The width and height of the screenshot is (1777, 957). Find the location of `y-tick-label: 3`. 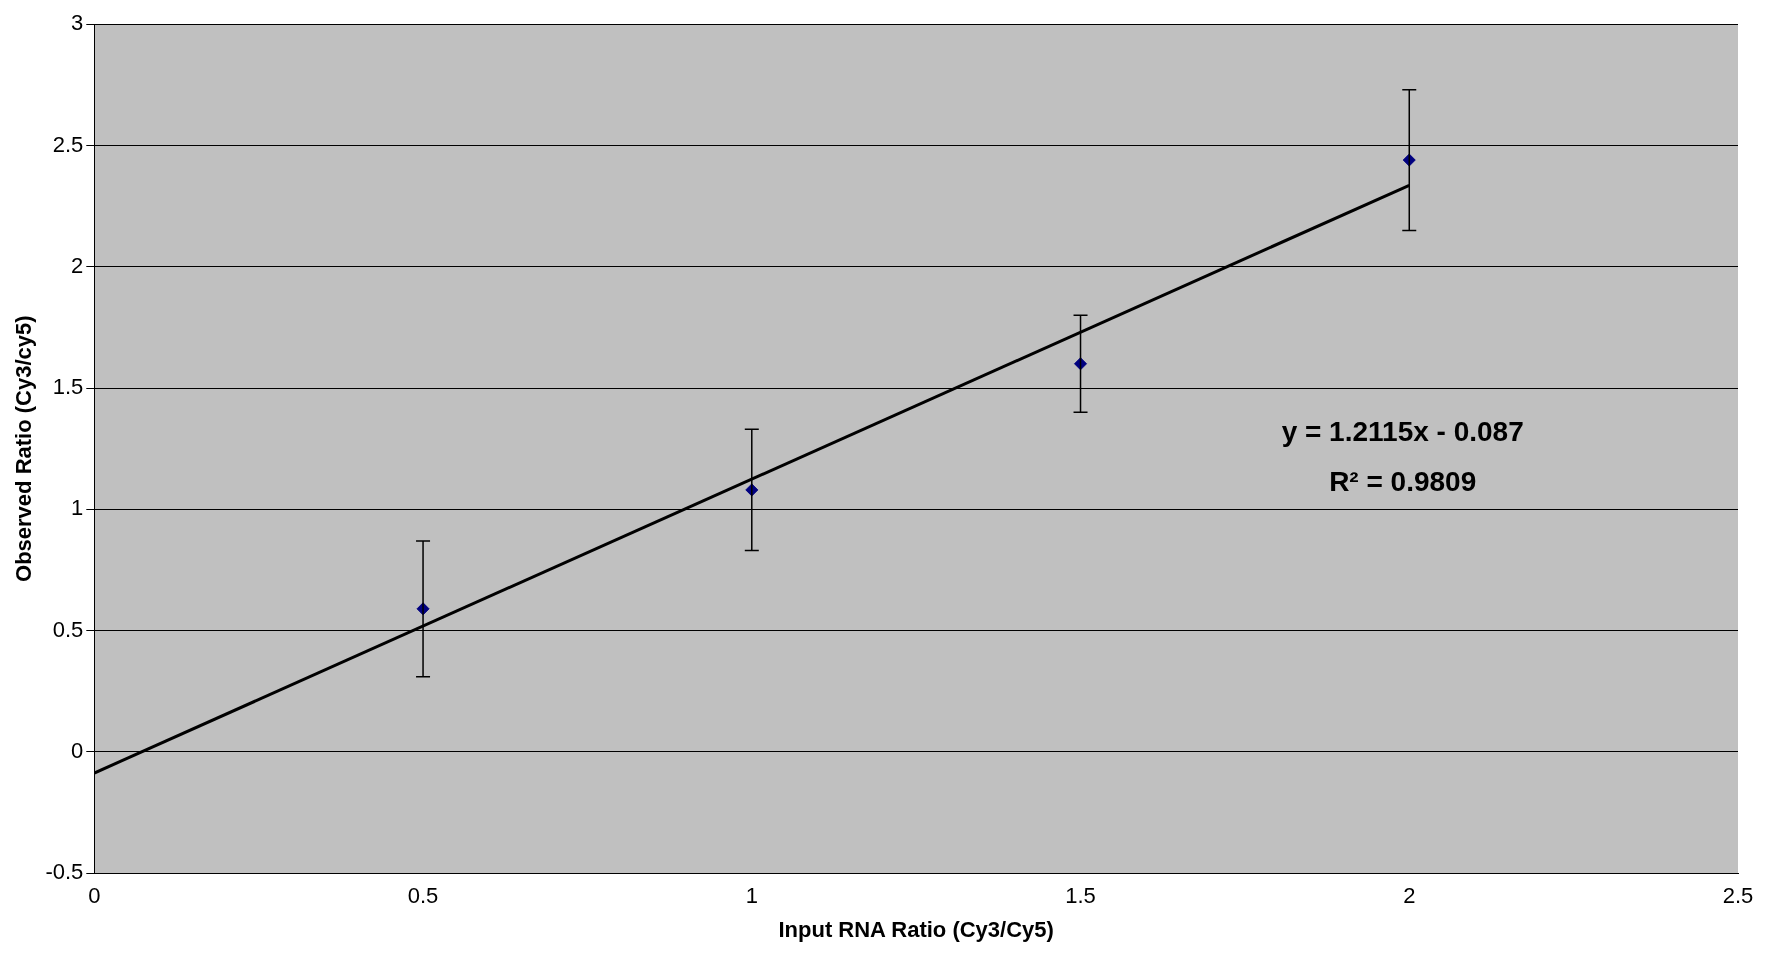

y-tick-label: 3 is located at coordinates (77, 23).